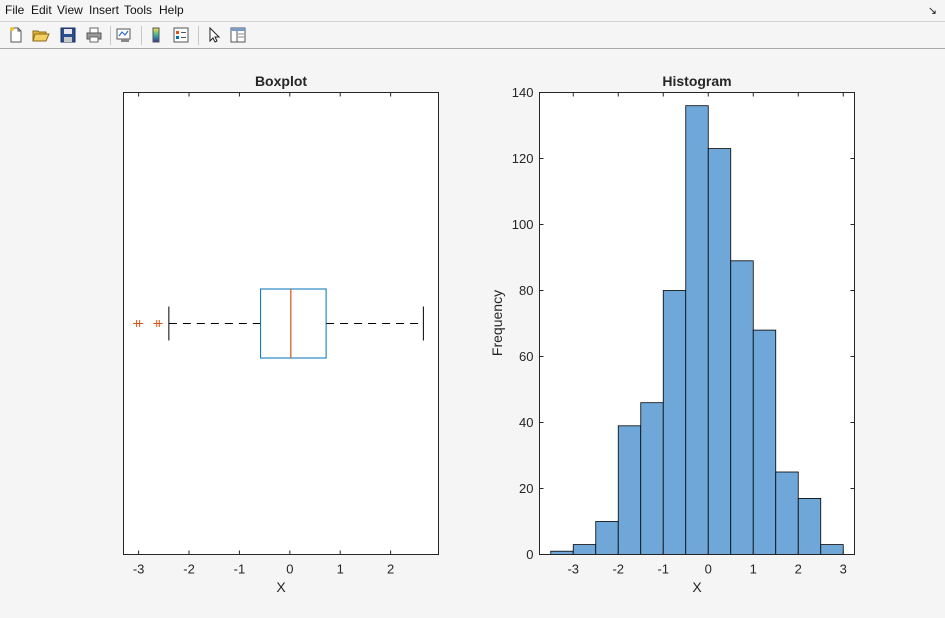 This screenshot has width=945, height=618. What do you see at coordinates (281, 81) in the screenshot?
I see `boxplot-title: Boxplot` at bounding box center [281, 81].